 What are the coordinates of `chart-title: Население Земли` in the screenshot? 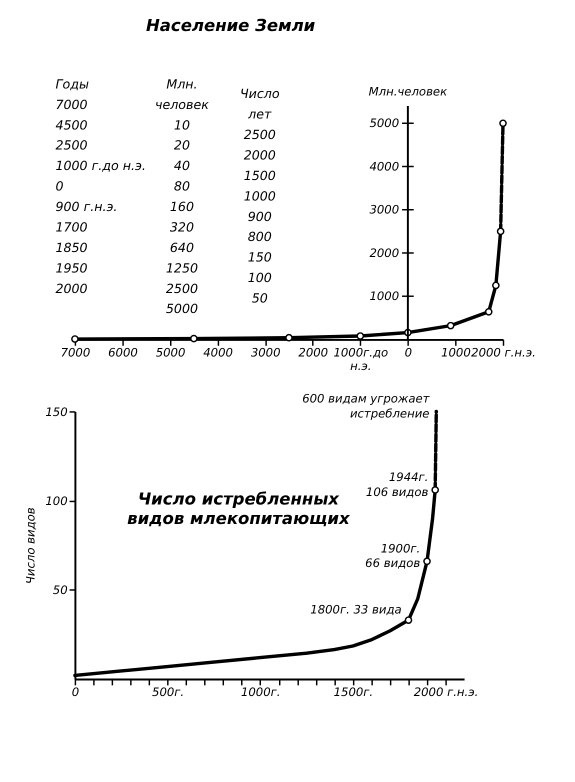 It's located at (231, 26).